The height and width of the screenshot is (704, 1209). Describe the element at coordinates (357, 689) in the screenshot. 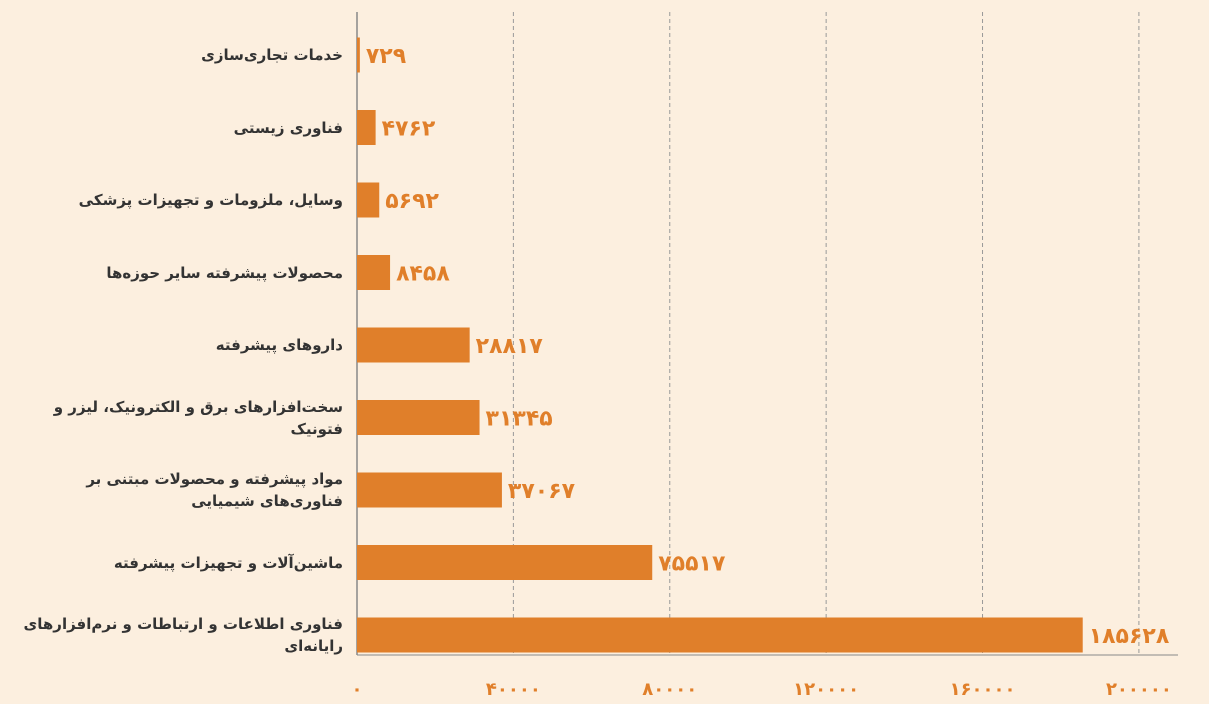

I see `x-tick-label: ۰` at that location.